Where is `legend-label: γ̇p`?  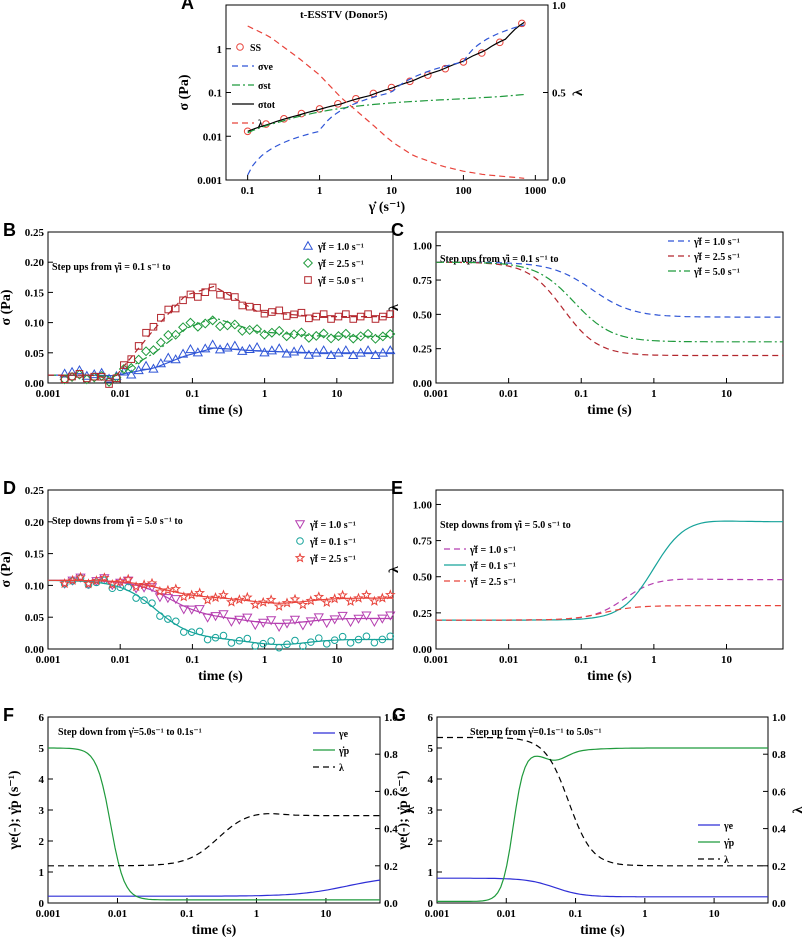
legend-label: γ̇p is located at coordinates (729, 843).